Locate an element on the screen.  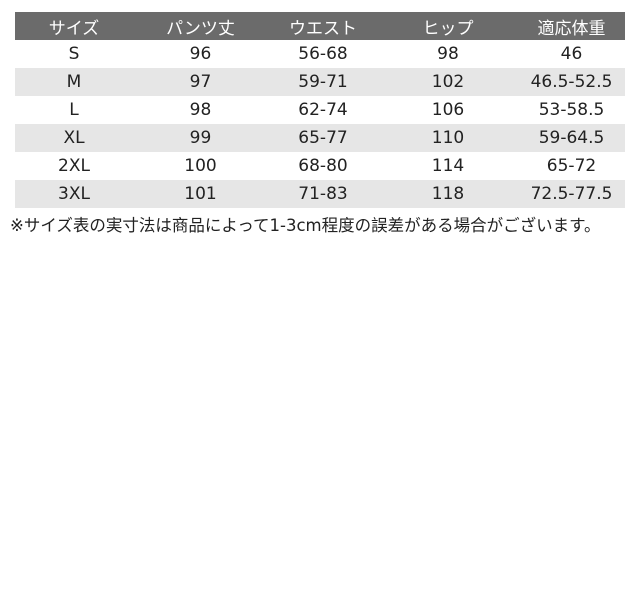
header-row: サイズ パンツ丈 ウエスト ヒップ 適応体重 is located at coordinates (320, 26).